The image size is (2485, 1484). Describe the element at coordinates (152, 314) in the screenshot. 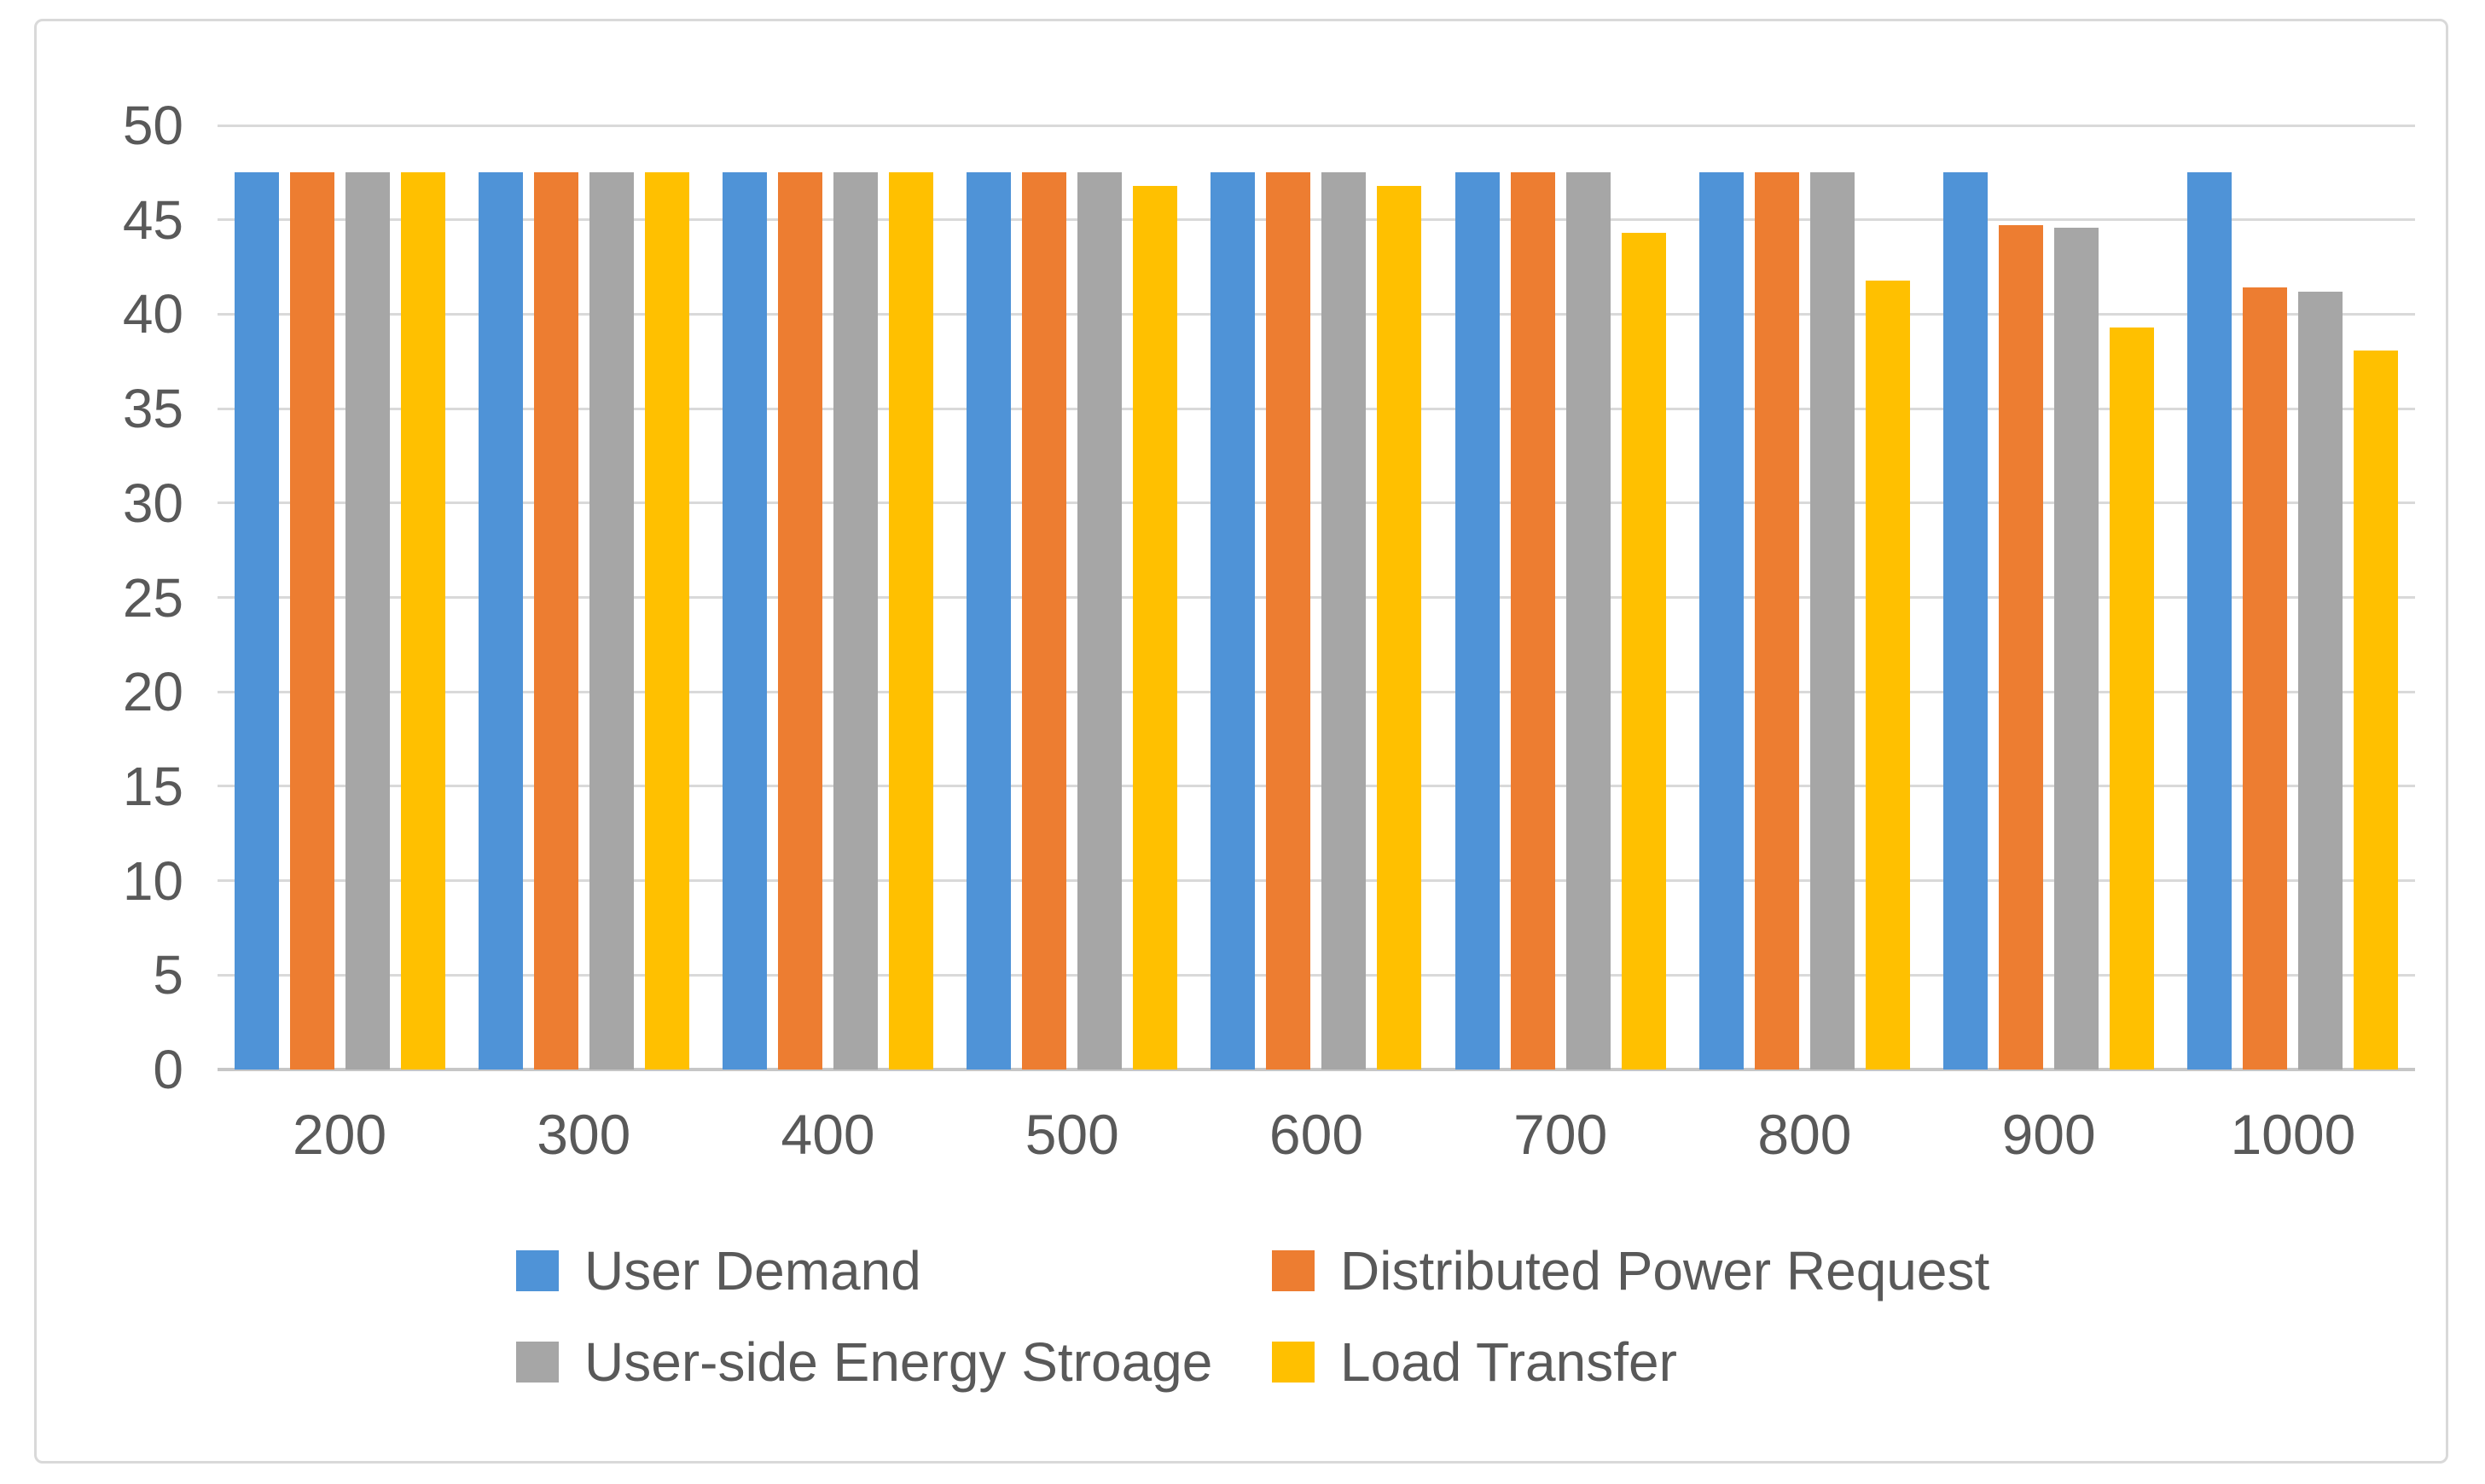

I see `y-tick-label-40: 40` at that location.